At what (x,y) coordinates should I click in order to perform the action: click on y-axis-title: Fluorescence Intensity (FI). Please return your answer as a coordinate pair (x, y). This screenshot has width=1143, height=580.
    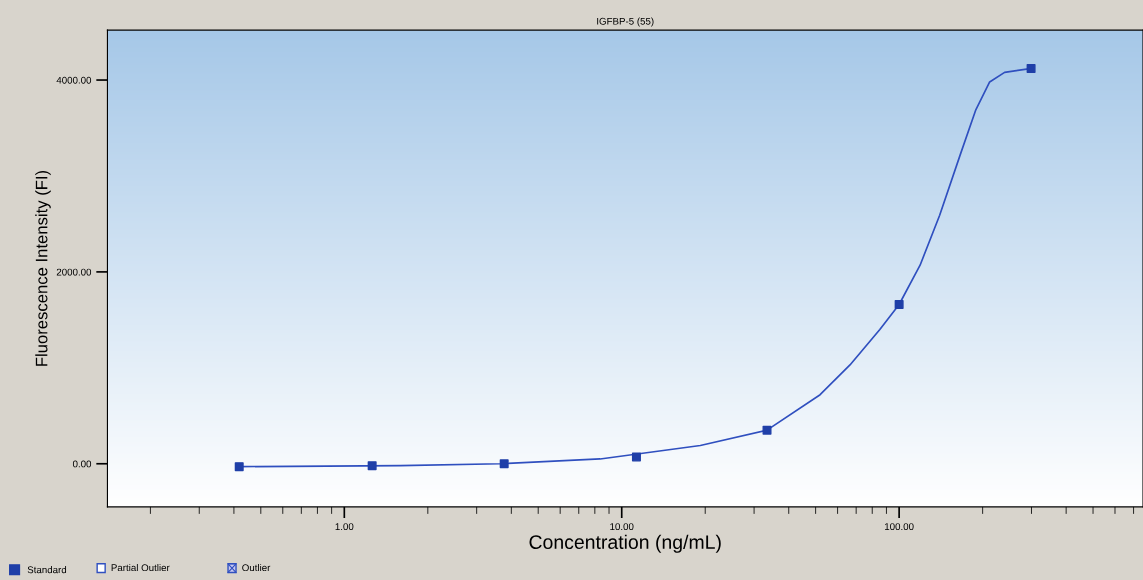
    Looking at the image, I should click on (43, 268).